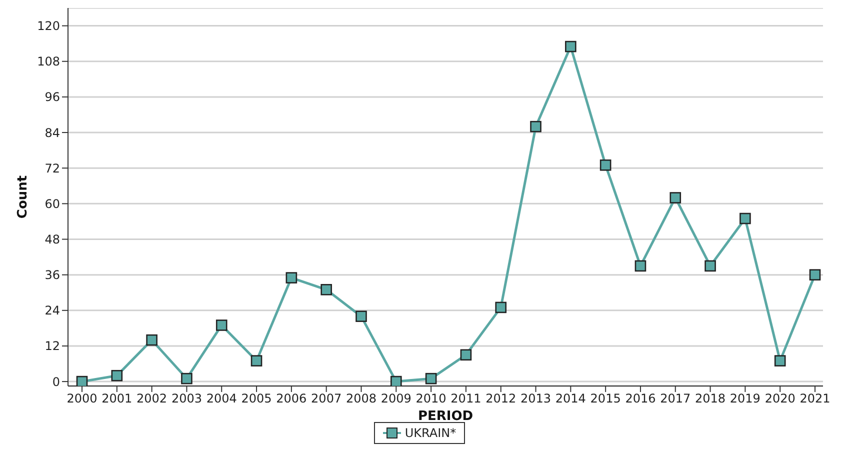  Describe the element at coordinates (52, 239) in the screenshot. I see `y-tick-label: 48` at that location.